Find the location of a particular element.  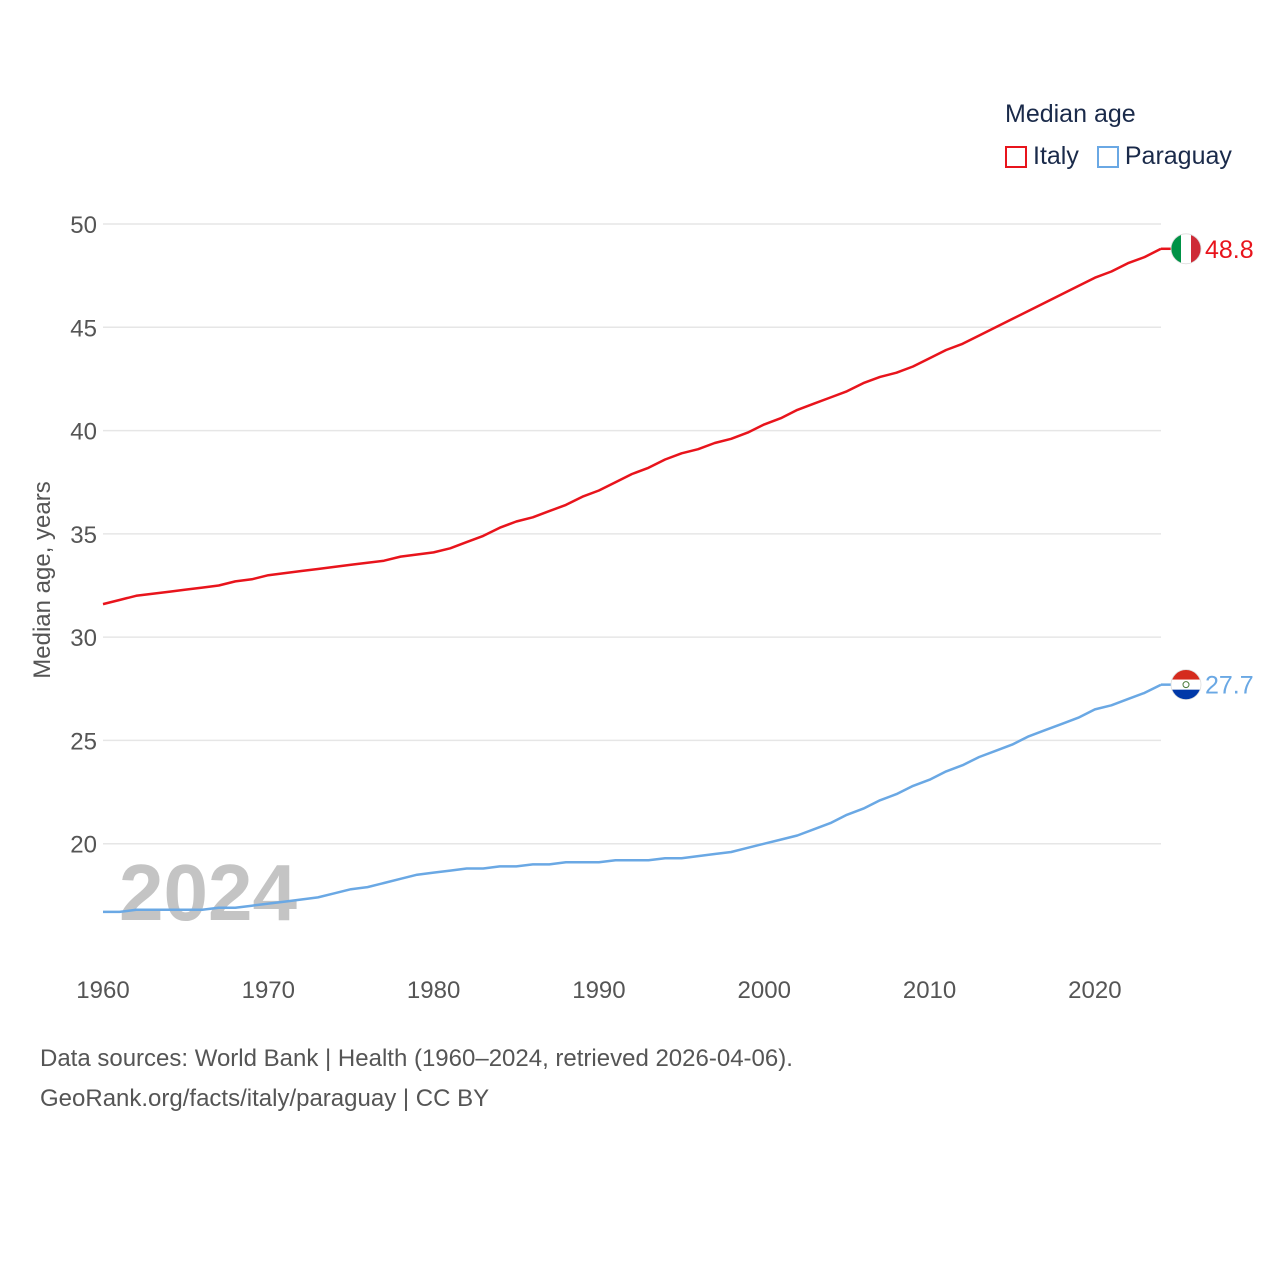

legend-title: Median age is located at coordinates (1070, 114).